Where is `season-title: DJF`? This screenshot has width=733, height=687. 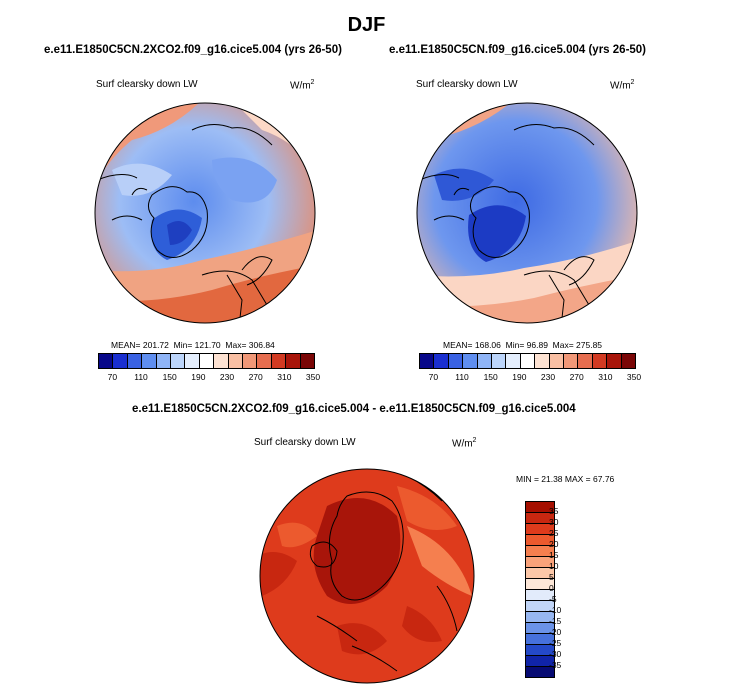 season-title: DJF is located at coordinates (366, 25).